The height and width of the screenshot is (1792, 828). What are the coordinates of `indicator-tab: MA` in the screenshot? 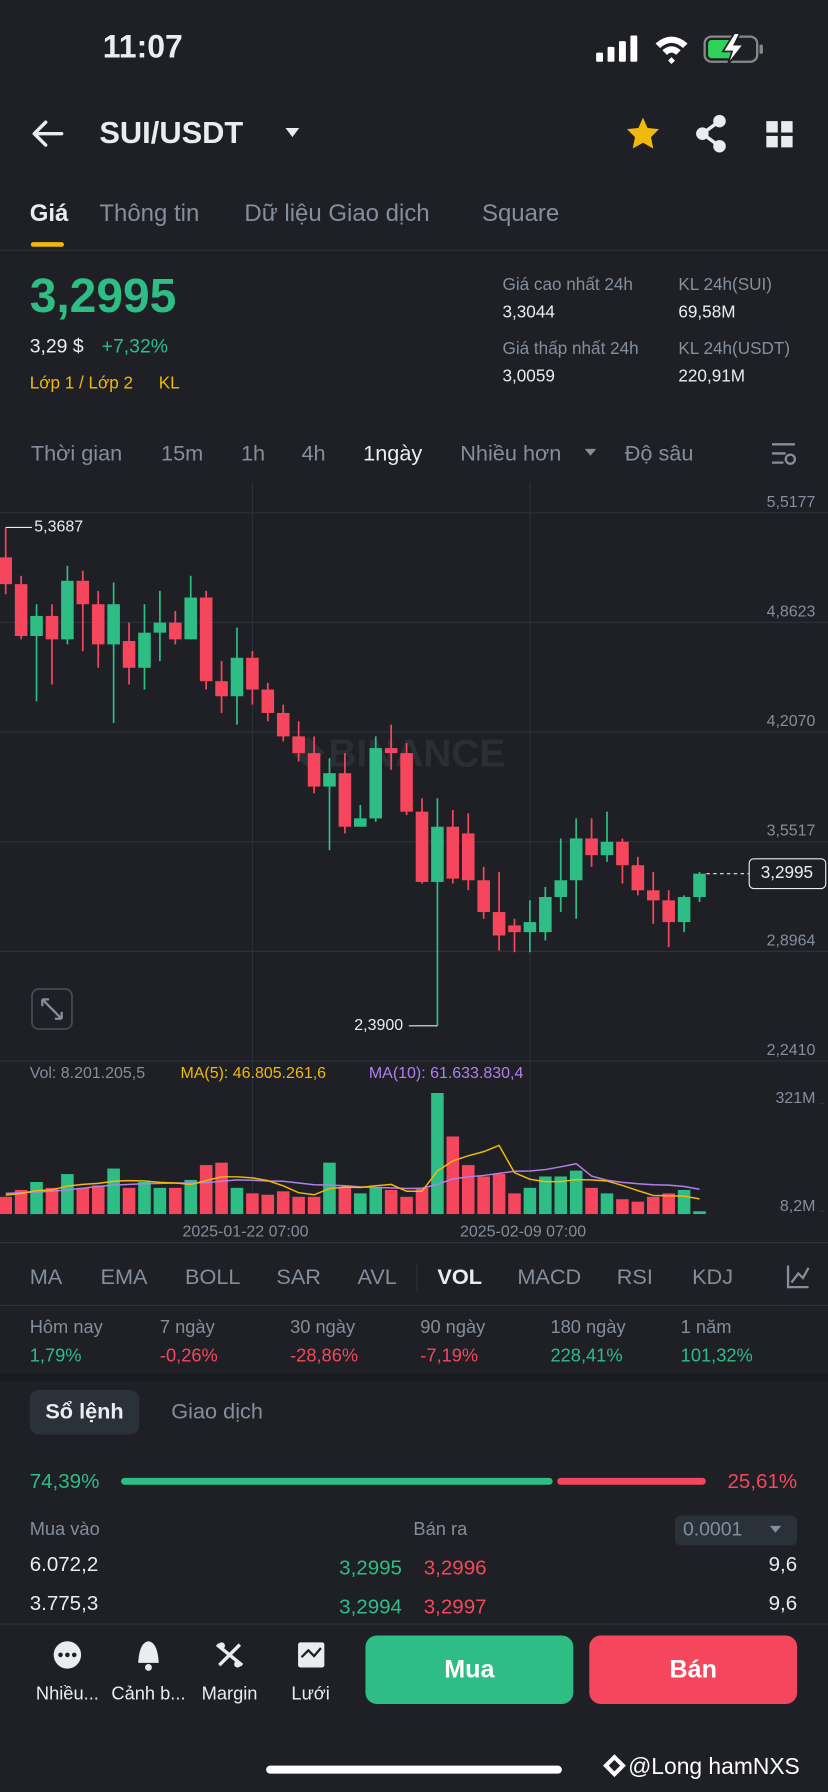 It's located at (46, 1276).